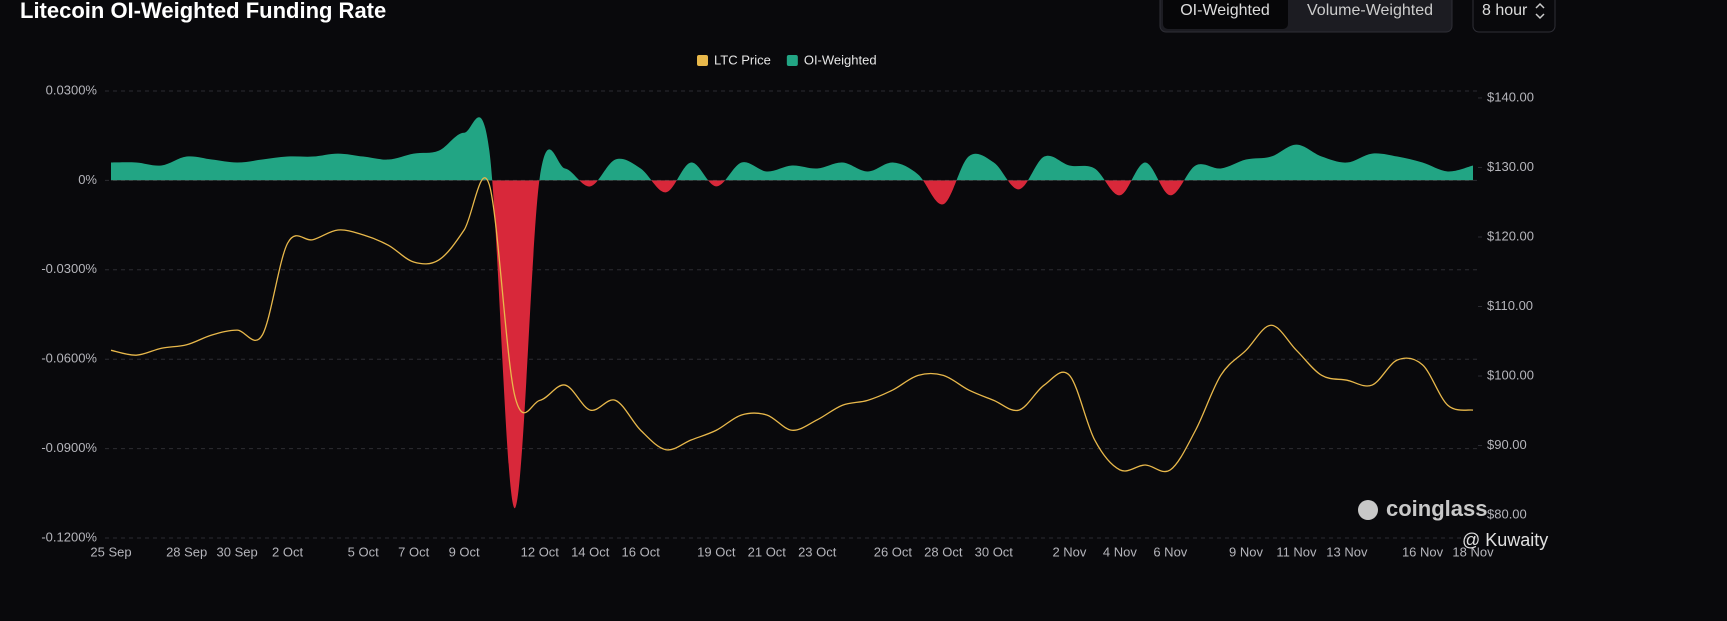  What do you see at coordinates (1473, 551) in the screenshot?
I see `x-tick-label: 18 Nov` at bounding box center [1473, 551].